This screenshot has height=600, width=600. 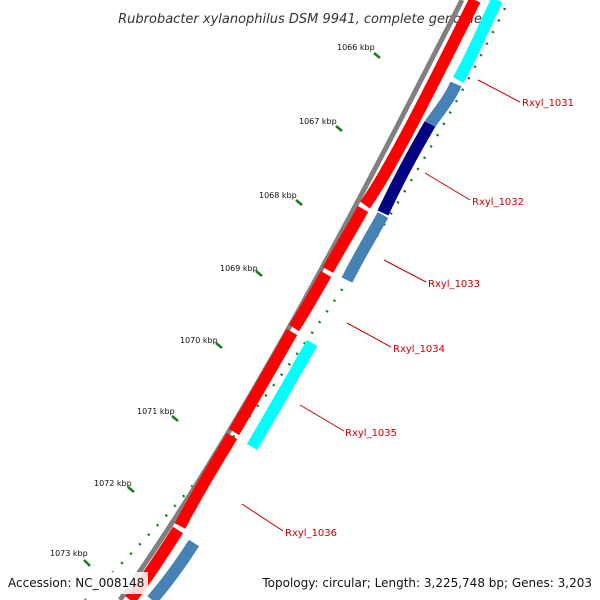 What do you see at coordinates (239, 268) in the screenshot?
I see `tick-label: 1069 kbp` at bounding box center [239, 268].